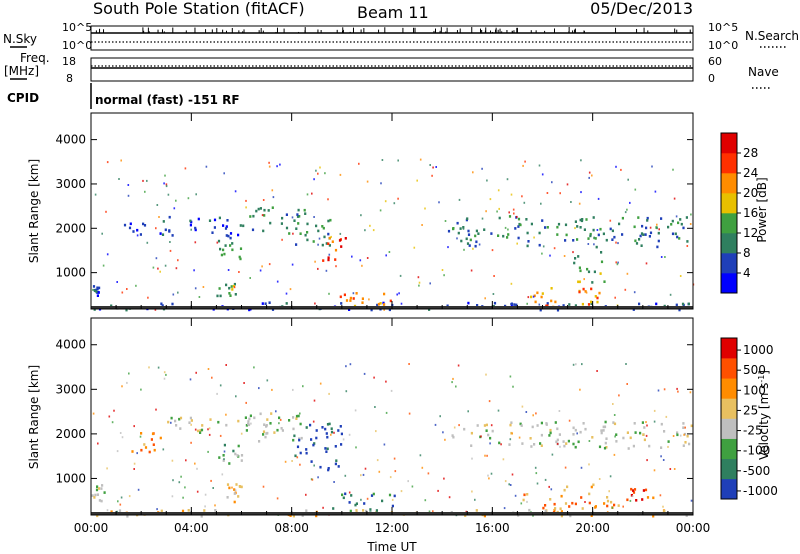 The width and height of the screenshot is (800, 554). I want to click on freq-unit-label: [MHz], so click(21, 71).